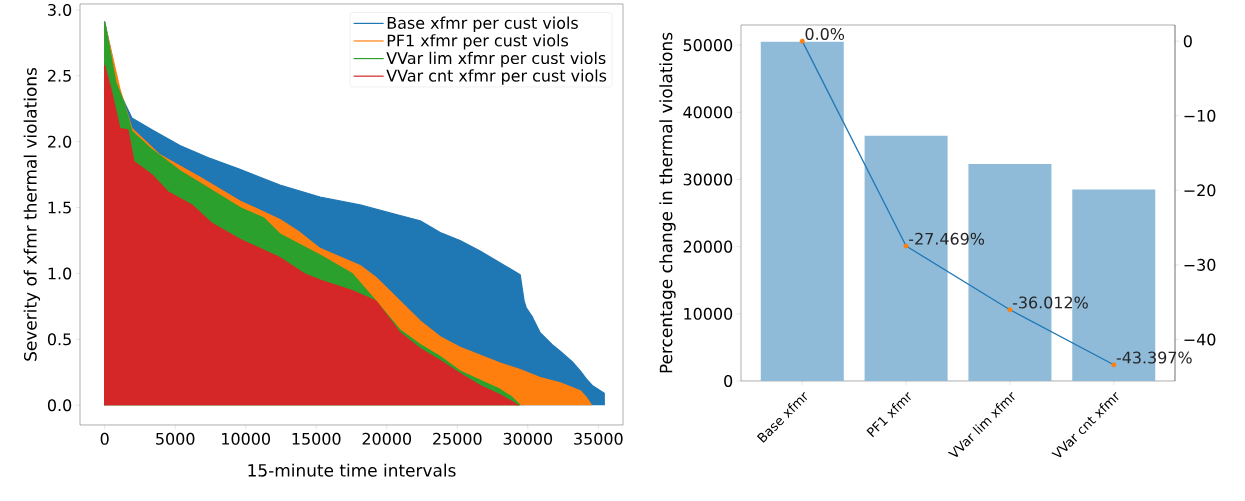 The image size is (1245, 501). What do you see at coordinates (708, 45) in the screenshot?
I see `y-tick-label: 50000` at bounding box center [708, 45].